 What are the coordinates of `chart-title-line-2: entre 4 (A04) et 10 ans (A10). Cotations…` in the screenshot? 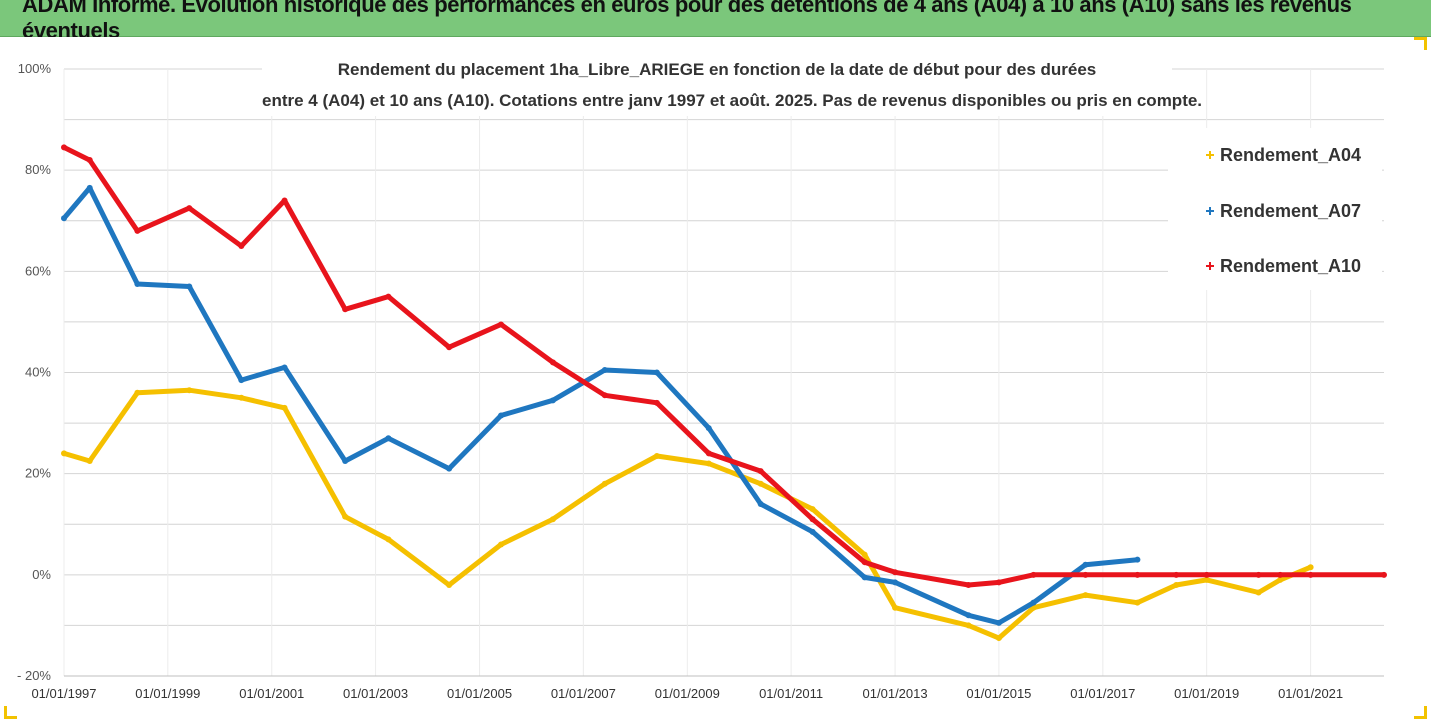 It's located at (732, 100).